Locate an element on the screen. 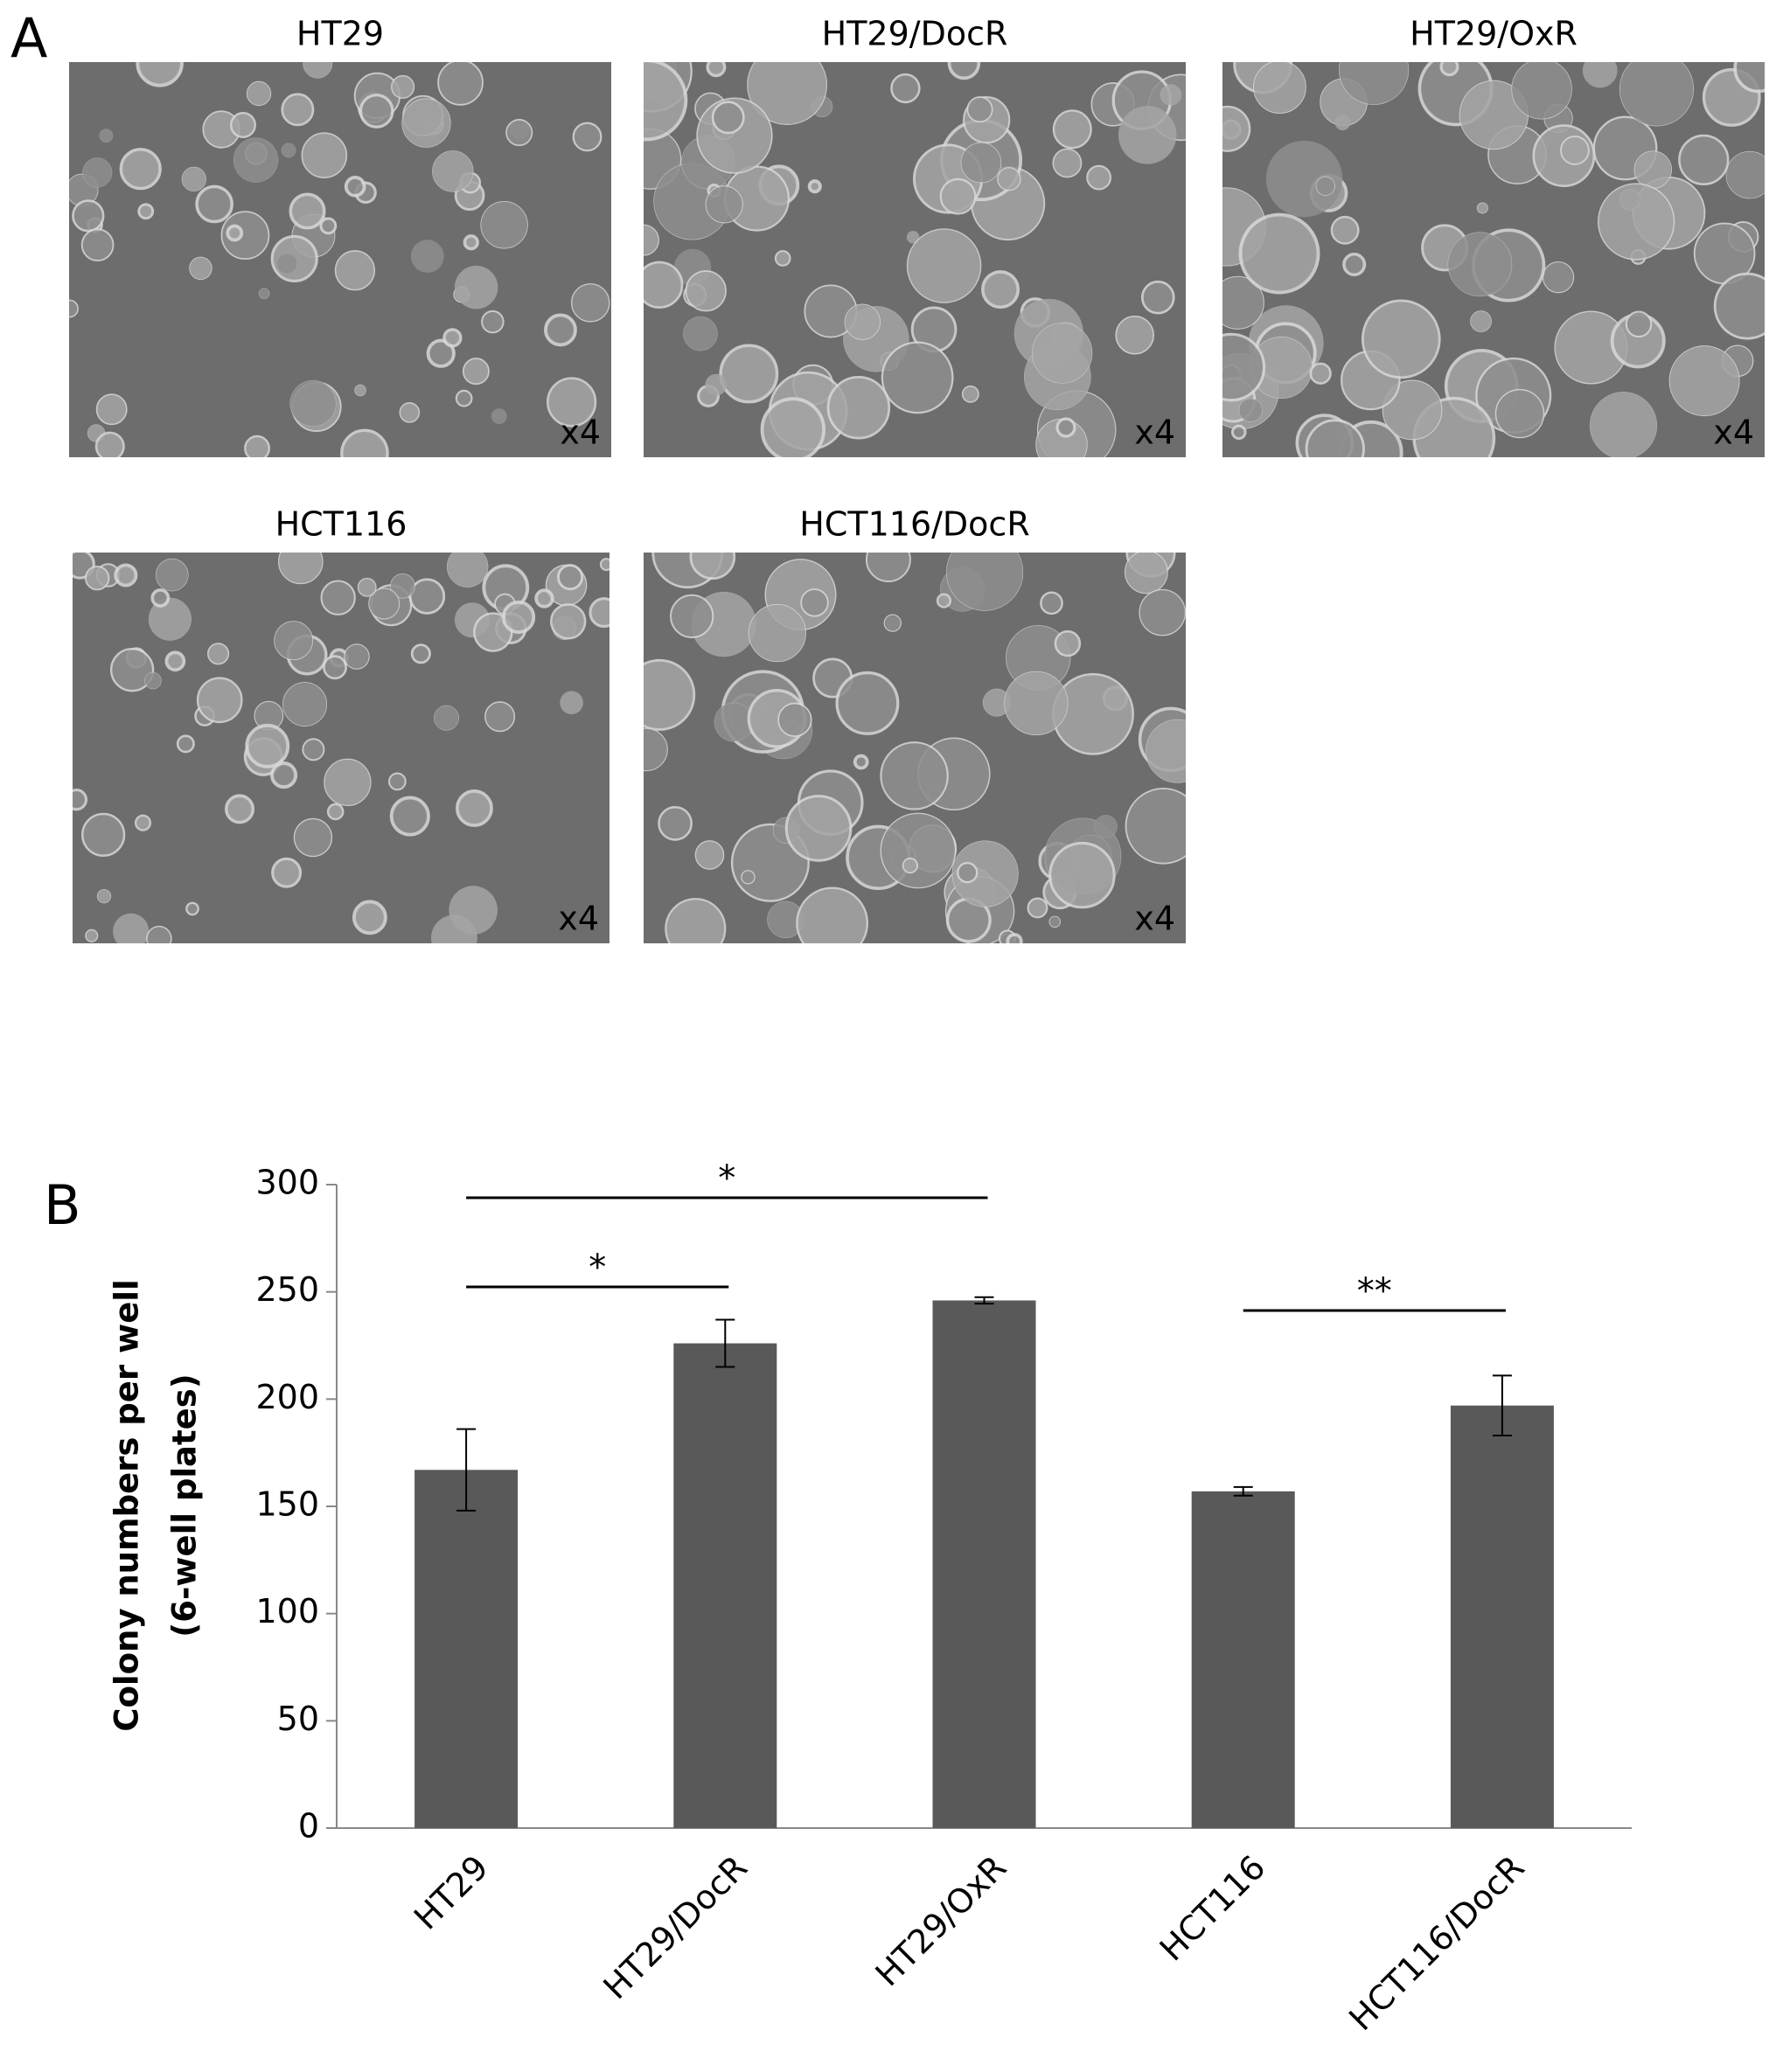 The width and height of the screenshot is (1776, 2072). significance-label: ** is located at coordinates (1374, 1291).